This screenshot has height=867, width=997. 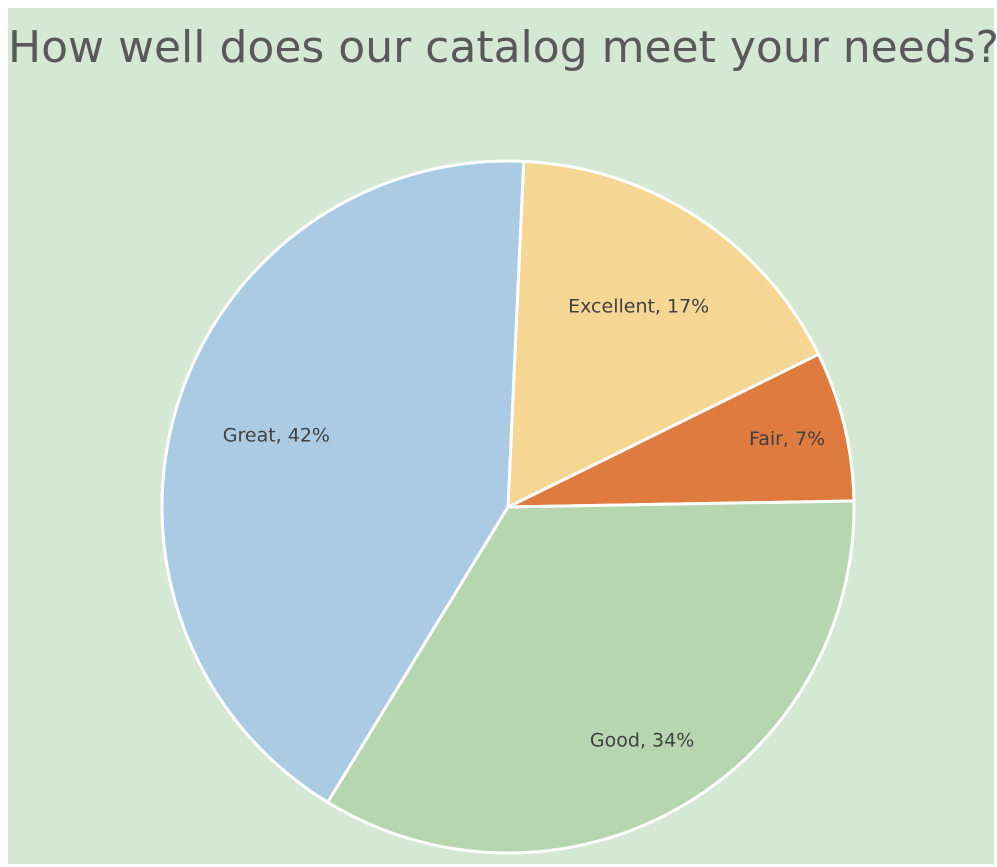 What do you see at coordinates (642, 741) in the screenshot?
I see `data-label-good: Good, 34%` at bounding box center [642, 741].